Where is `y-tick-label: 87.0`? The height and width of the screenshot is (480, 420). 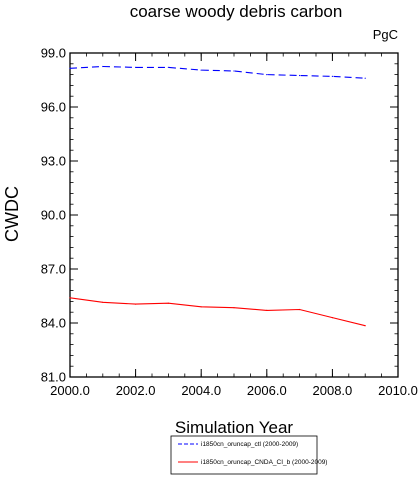
y-tick-label: 87.0 is located at coordinates (53, 269).